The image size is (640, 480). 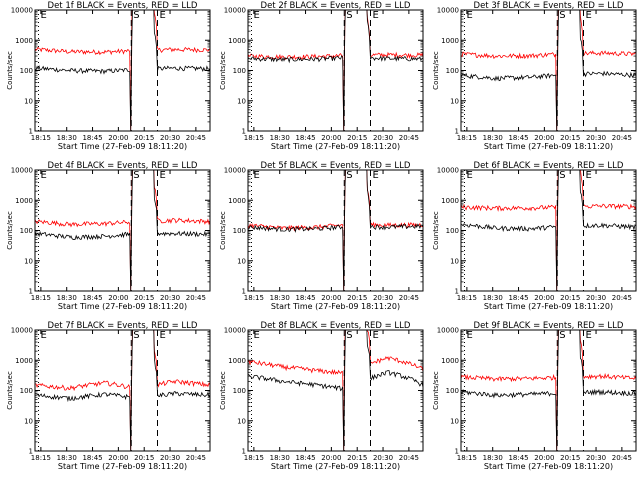 I want to click on chart-title: Det 1f BLACK = Events, RED = LLD, so click(x=123, y=6).